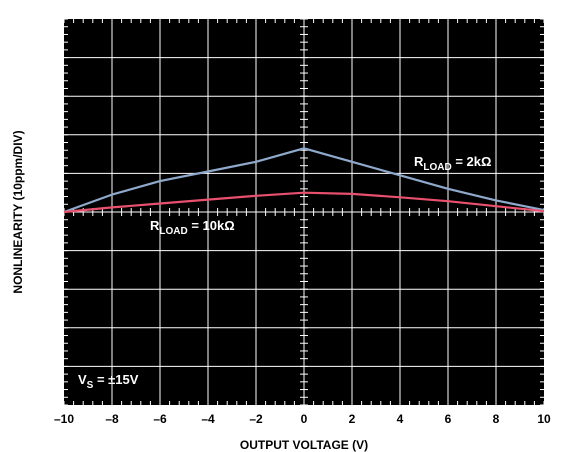 Image resolution: width=573 pixels, height=452 pixels. What do you see at coordinates (496, 419) in the screenshot?
I see `x-tick-label: 8` at bounding box center [496, 419].